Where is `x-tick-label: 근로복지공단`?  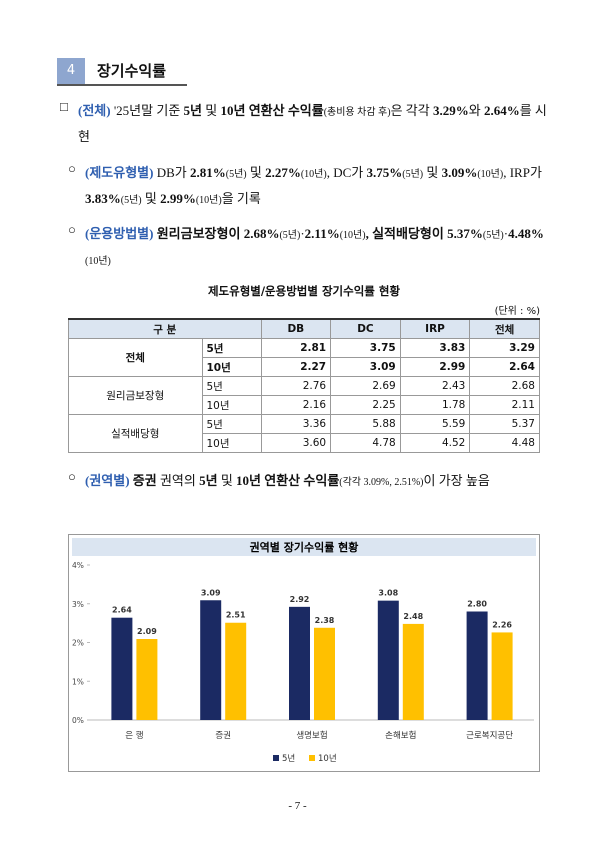 x-tick-label: 근로복지공단 is located at coordinates (489, 735).